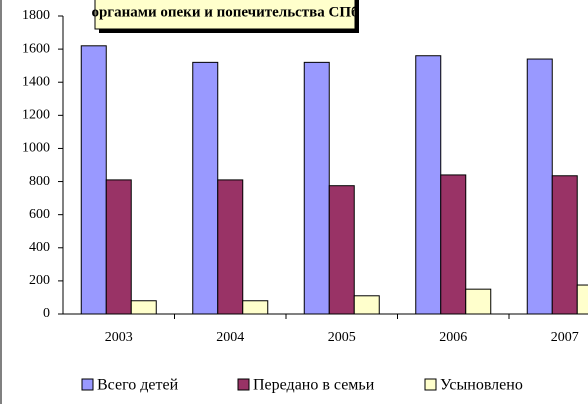 The image size is (588, 404). I want to click on x-tick-label: 2005, so click(342, 337).